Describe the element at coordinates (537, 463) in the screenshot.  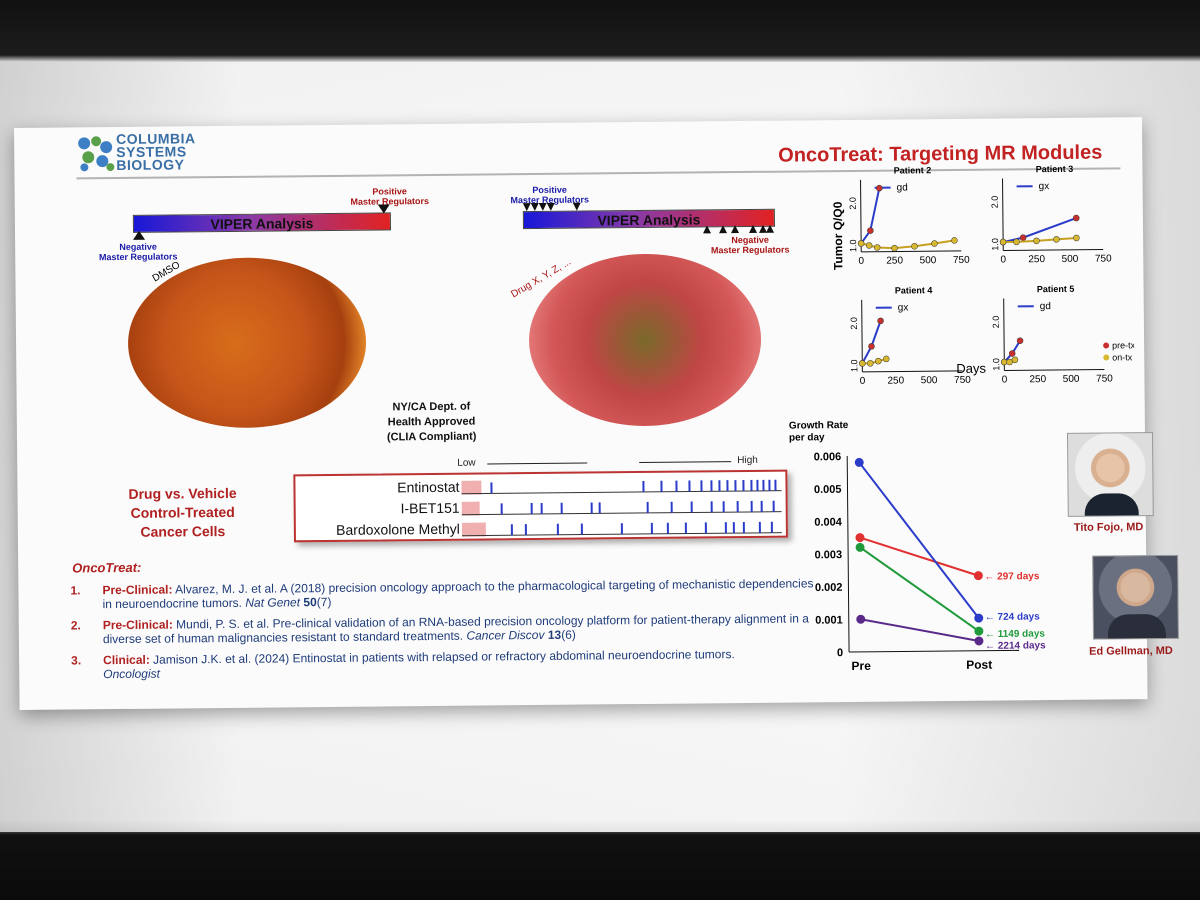
I see `scale-low-line` at that location.